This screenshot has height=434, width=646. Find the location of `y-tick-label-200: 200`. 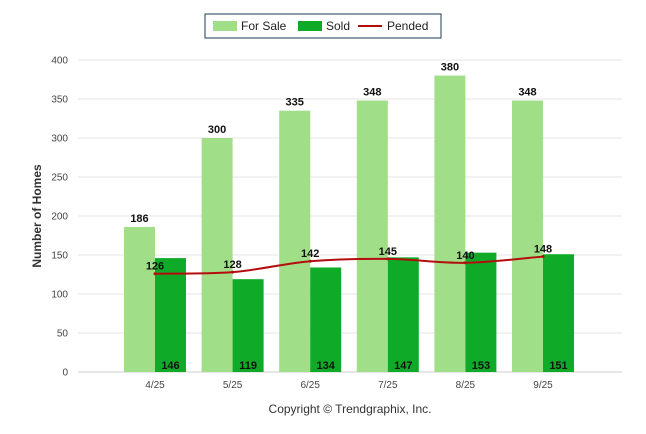

y-tick-label-200: 200 is located at coordinates (59, 217).